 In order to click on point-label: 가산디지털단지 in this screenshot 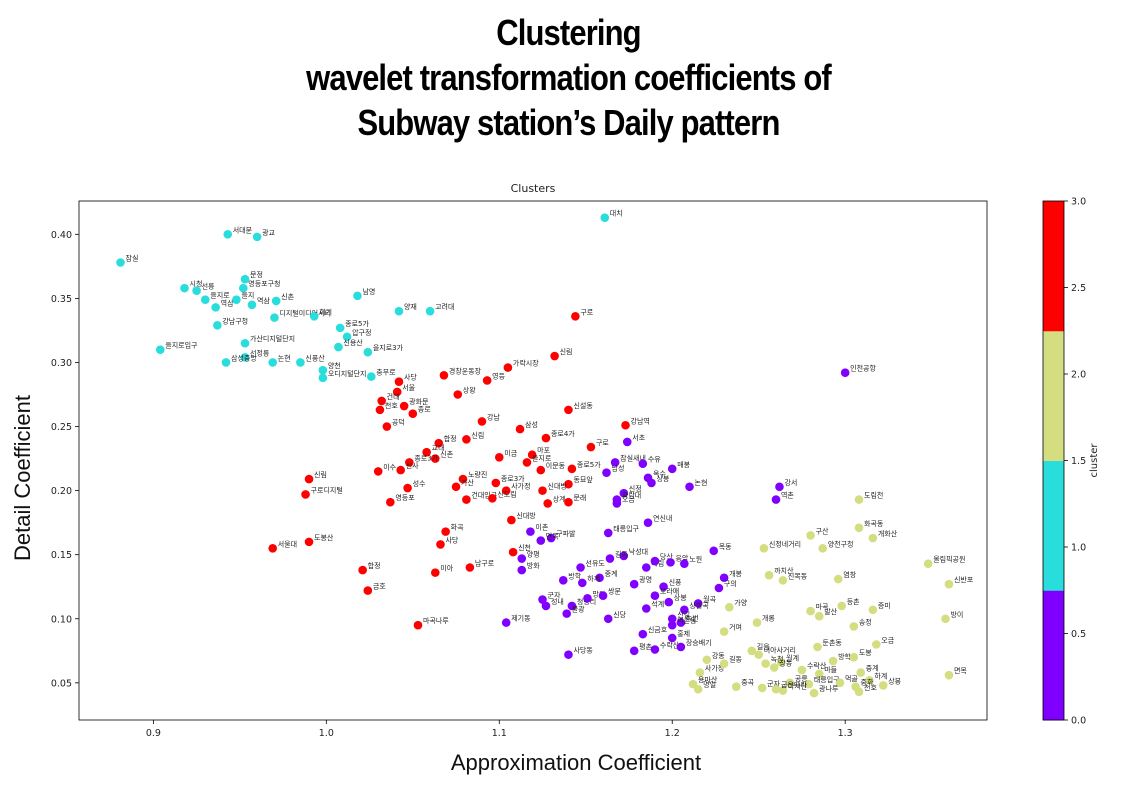, I will do `click(272, 338)`.